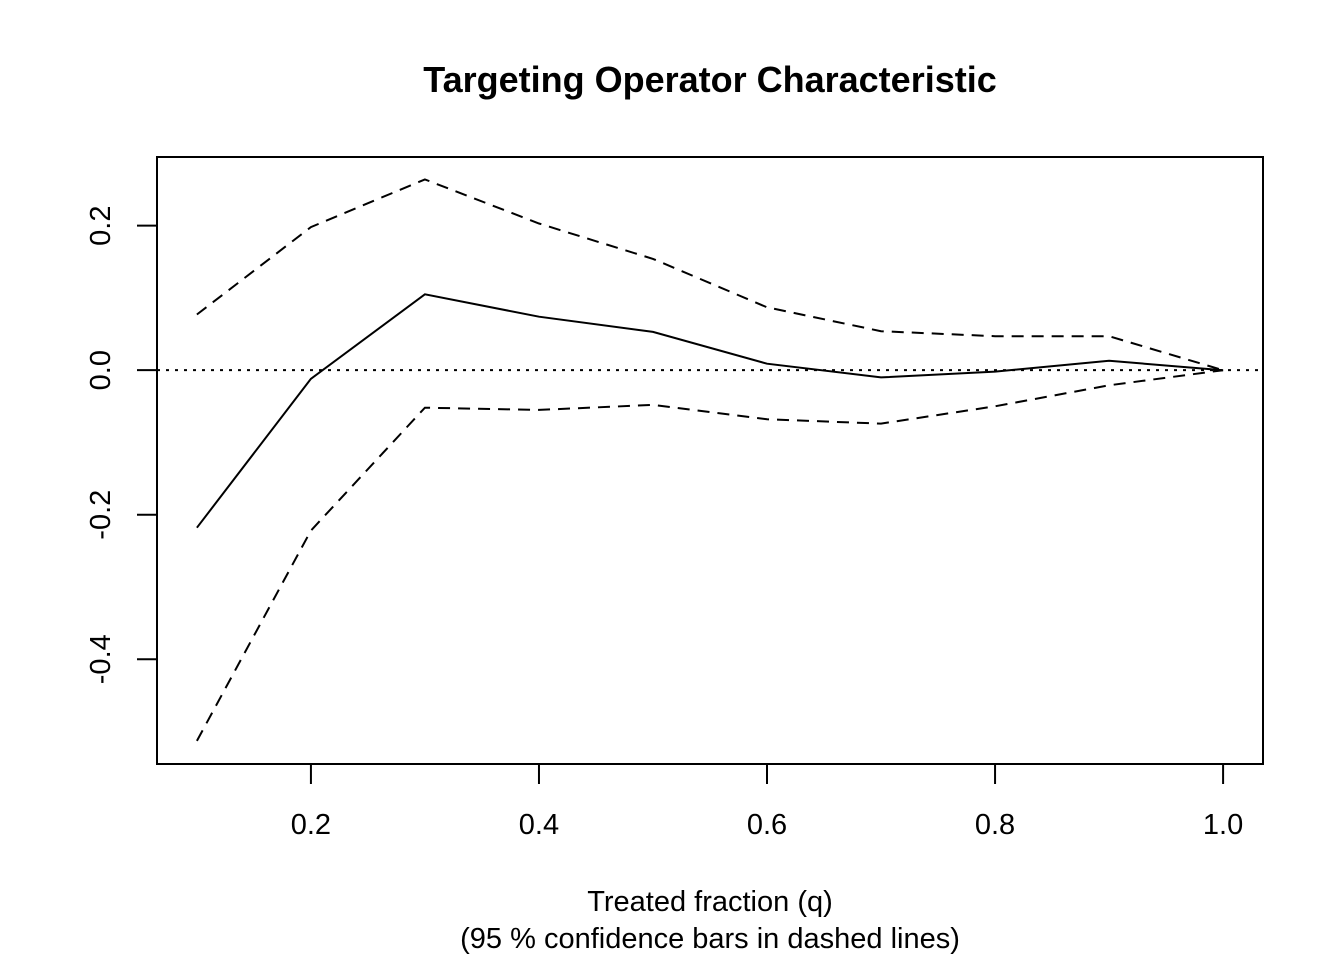  I want to click on y-tick-label: -0.2, so click(101, 515).